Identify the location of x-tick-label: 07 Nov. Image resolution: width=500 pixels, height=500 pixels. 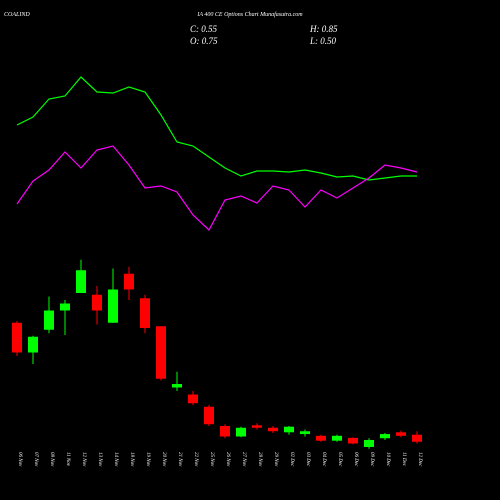
(35, 459).